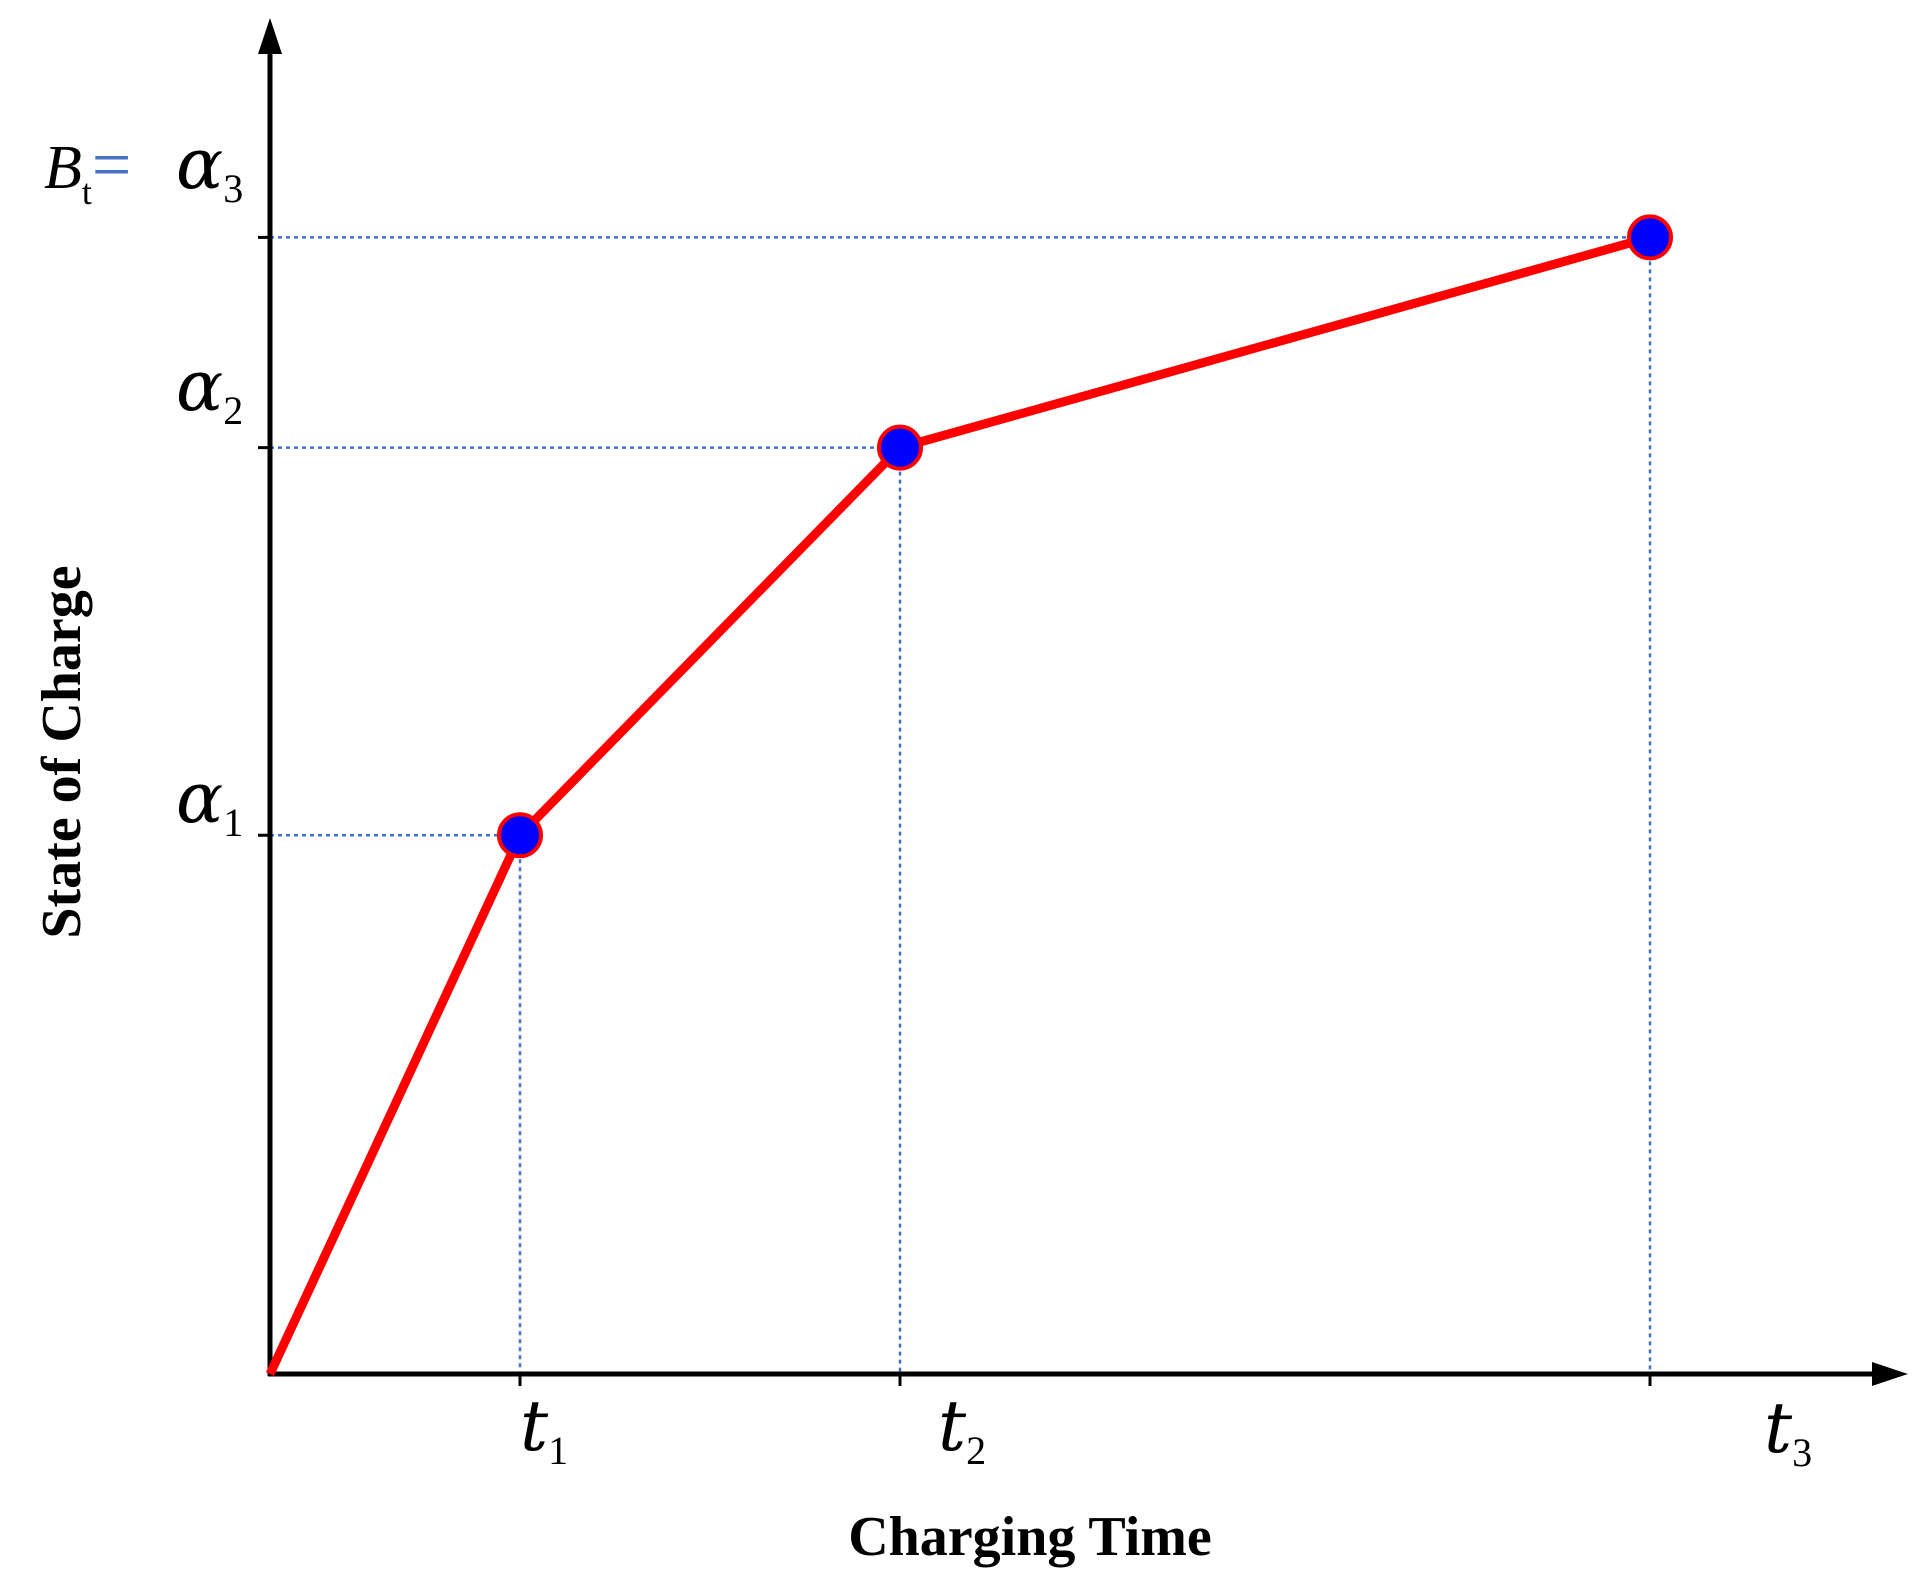  I want to click on y-axis-title: State of Charge, so click(62, 751).